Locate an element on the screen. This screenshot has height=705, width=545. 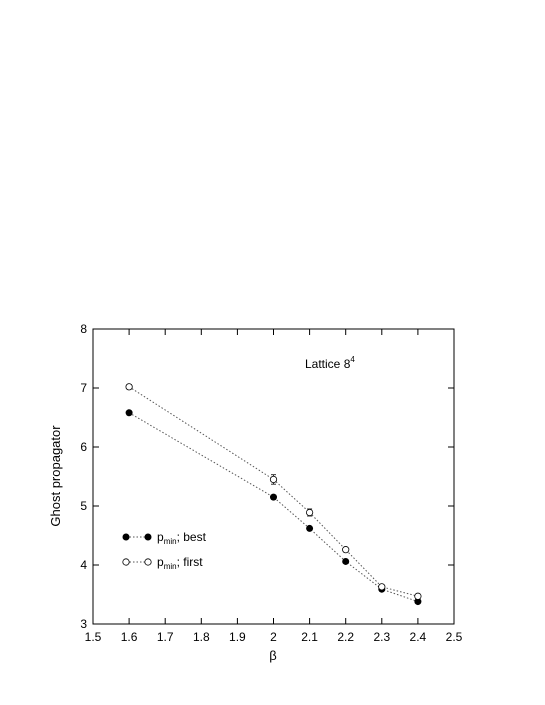
x-tick-label: 2.5 is located at coordinates (454, 637).